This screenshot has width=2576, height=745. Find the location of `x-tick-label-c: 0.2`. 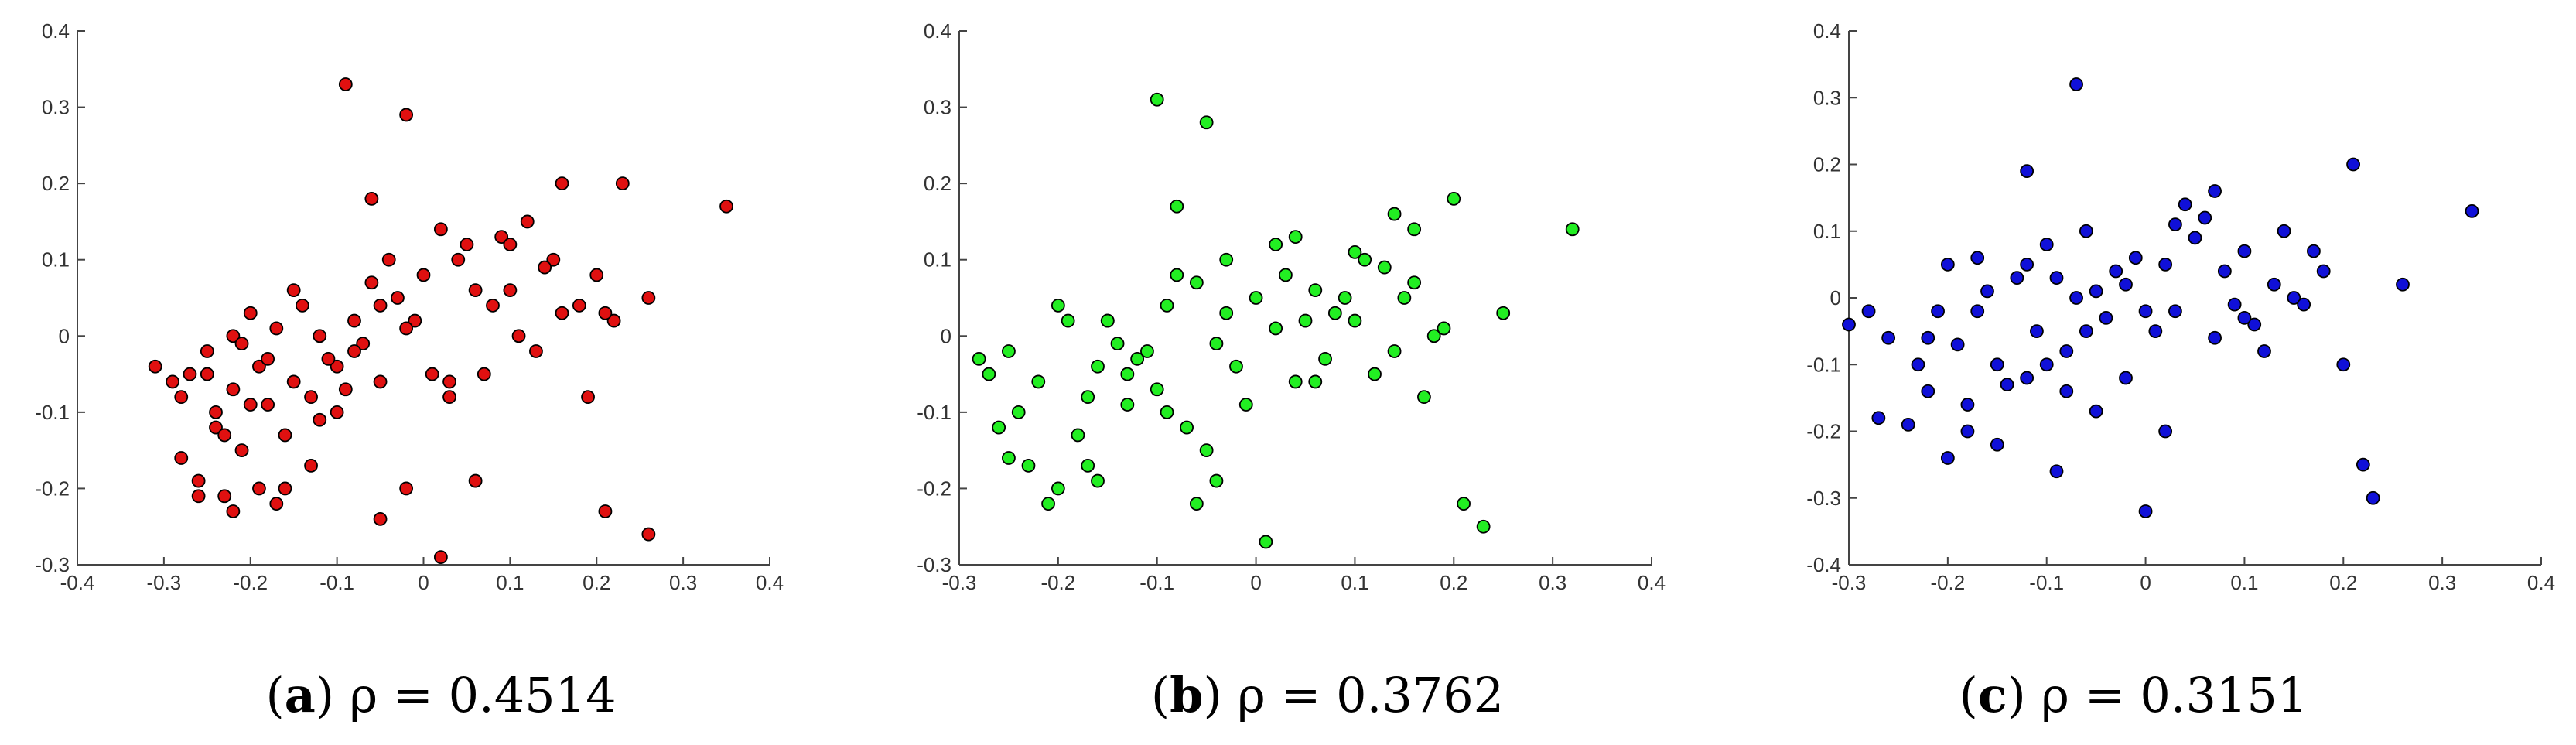

x-tick-label-c: 0.2 is located at coordinates (2343, 583).